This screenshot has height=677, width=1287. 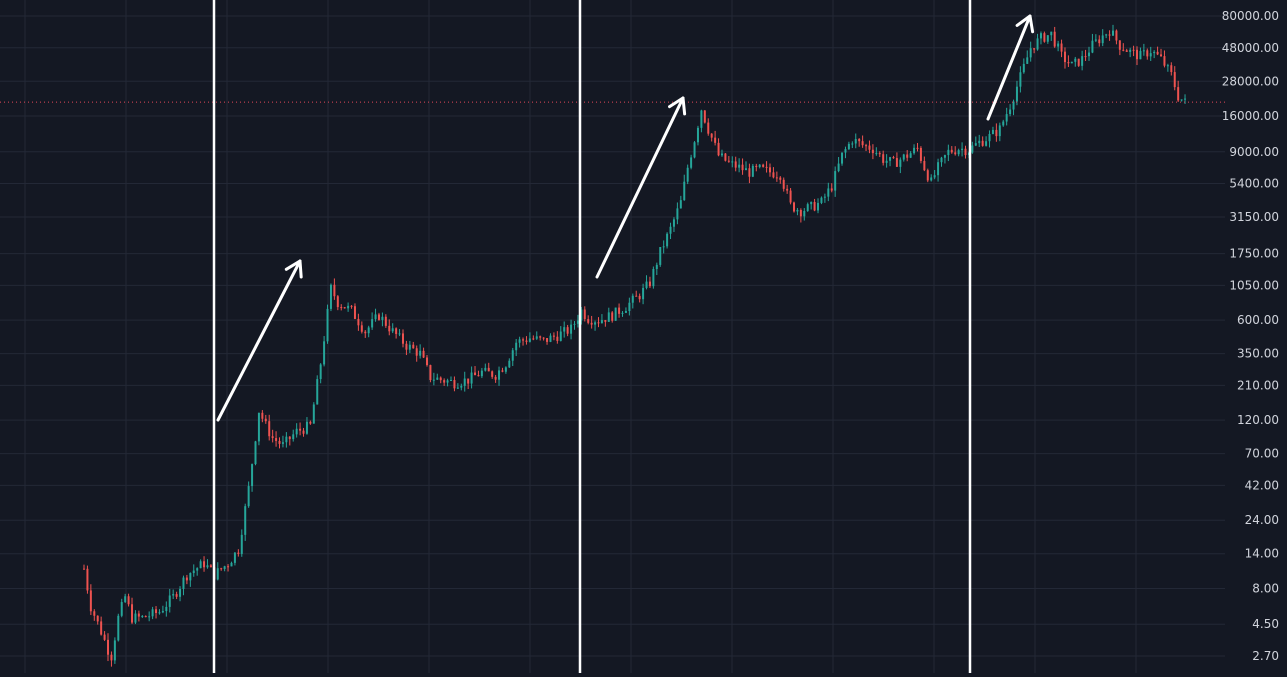 I want to click on y-tick-label: 48000.00, so click(x=1250, y=48).